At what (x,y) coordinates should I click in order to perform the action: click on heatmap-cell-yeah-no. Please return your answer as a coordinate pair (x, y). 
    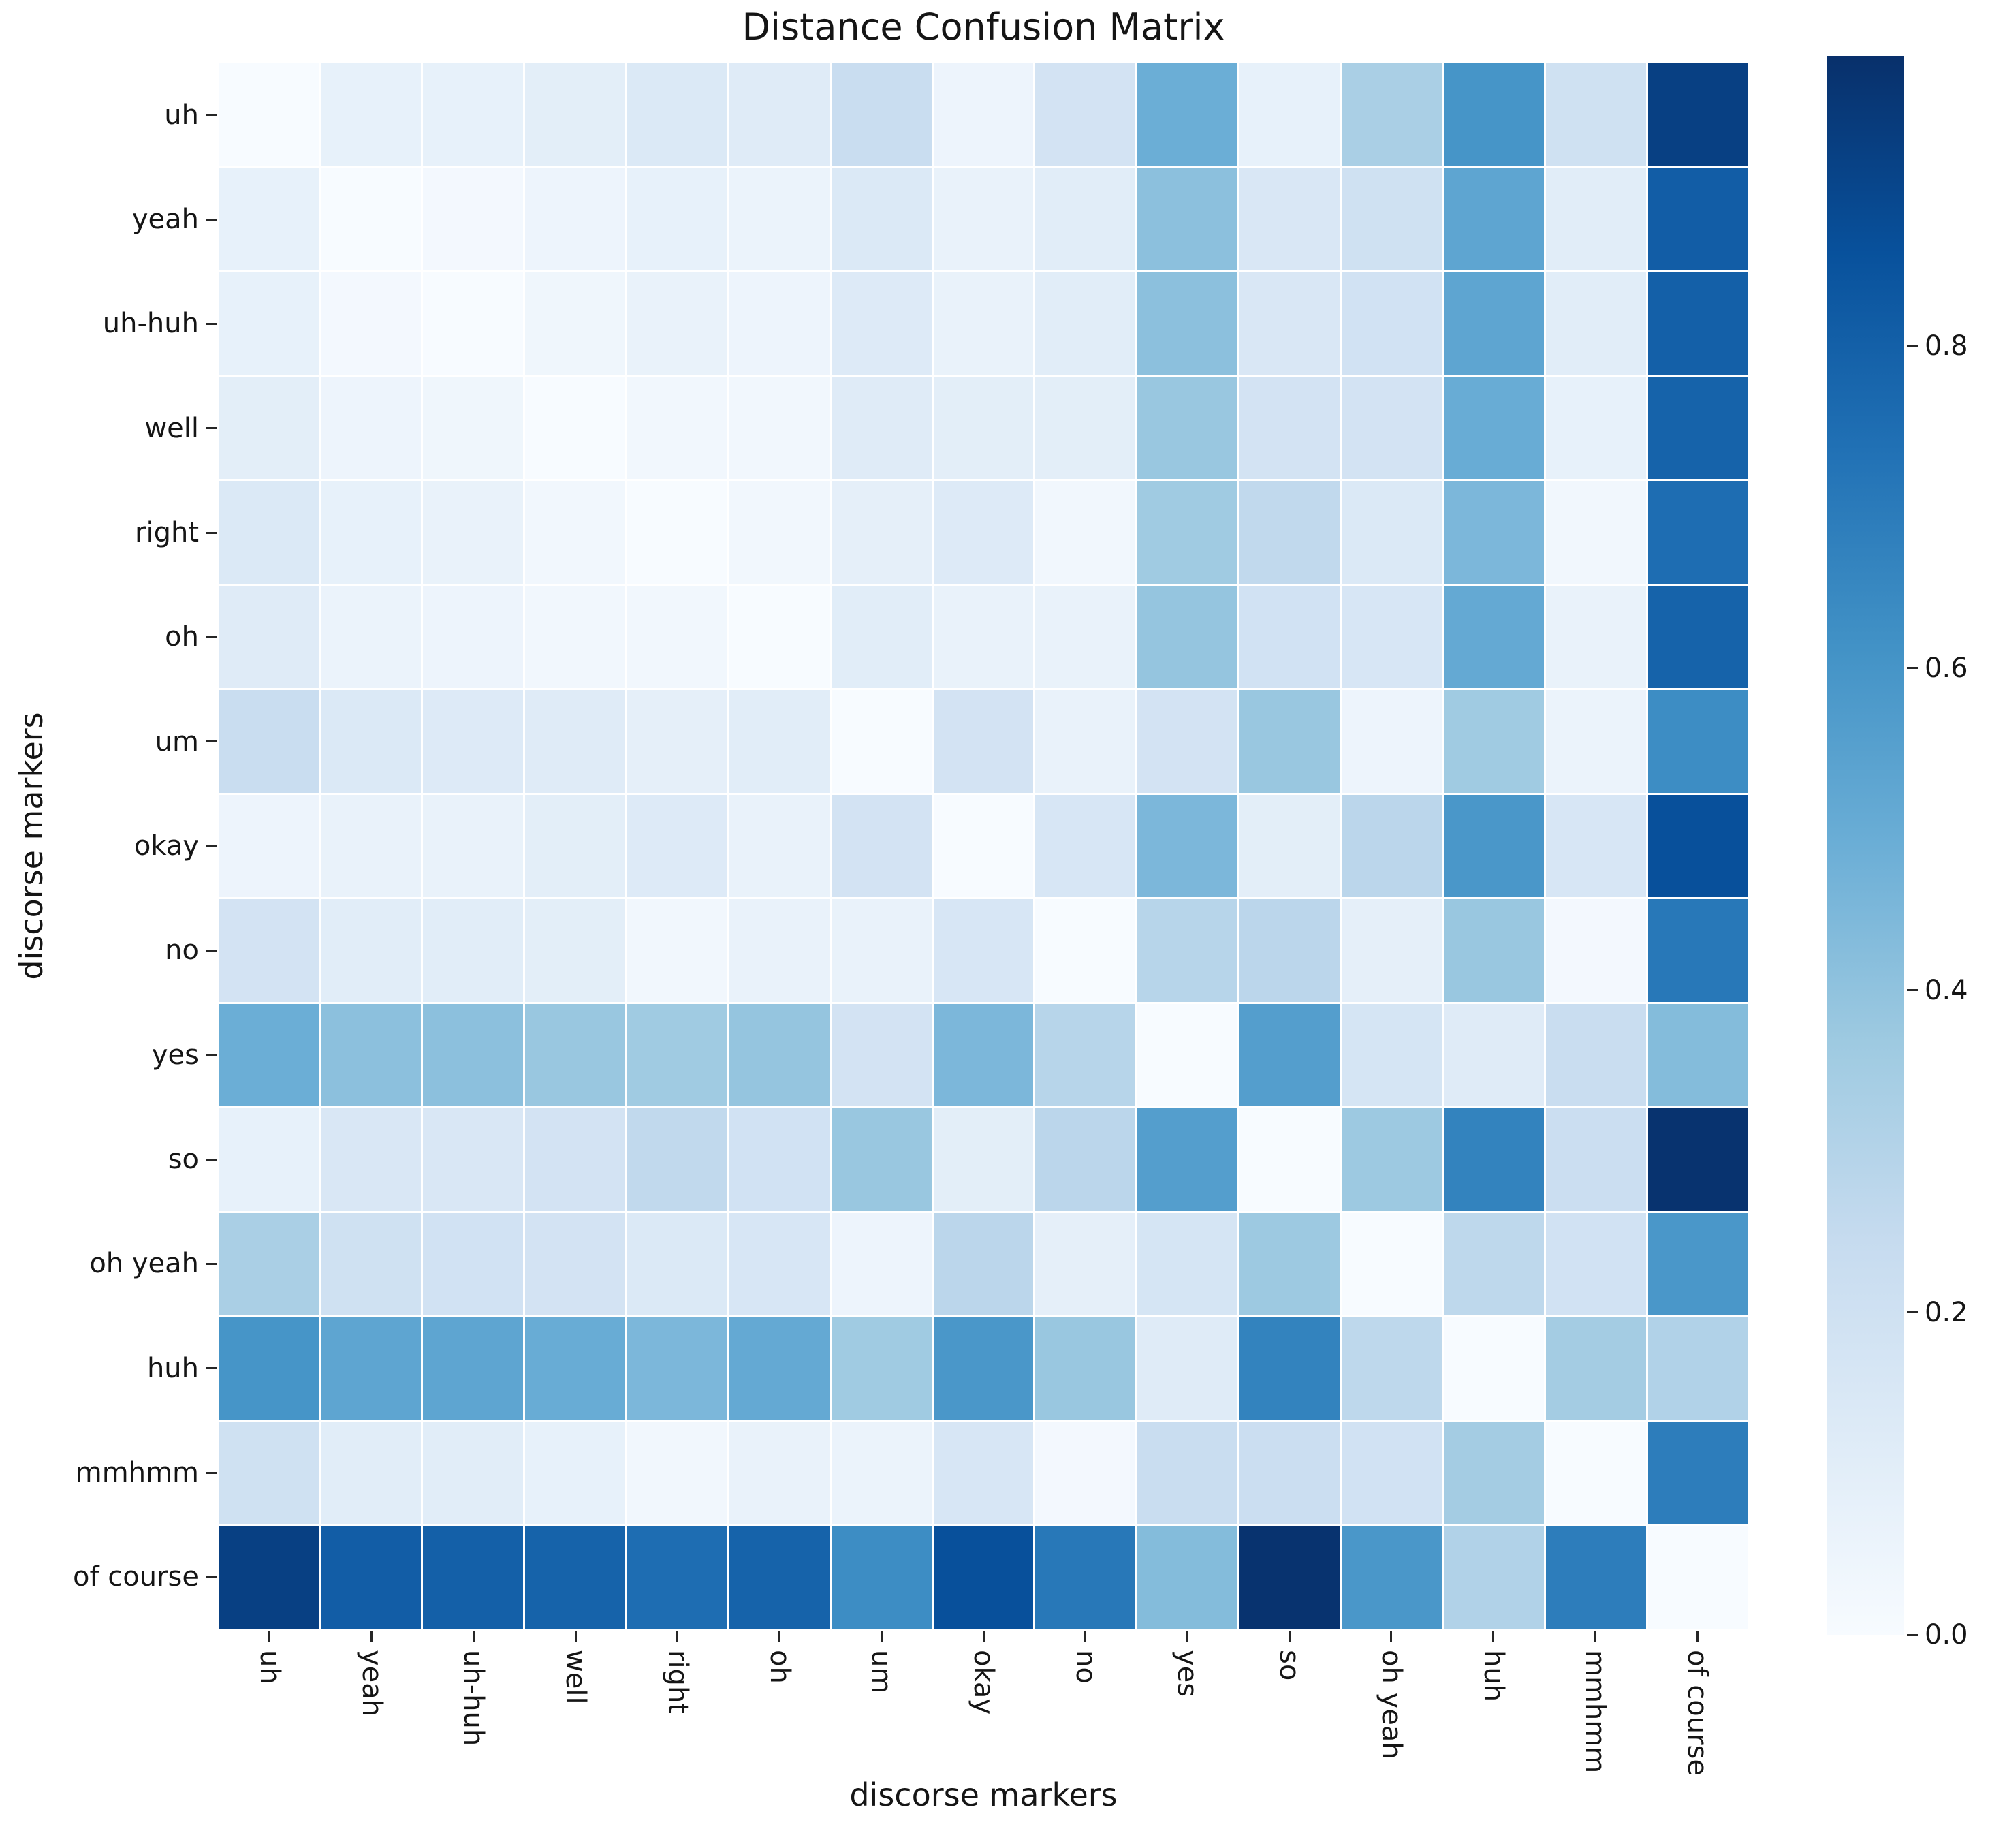
    Looking at the image, I should click on (1085, 218).